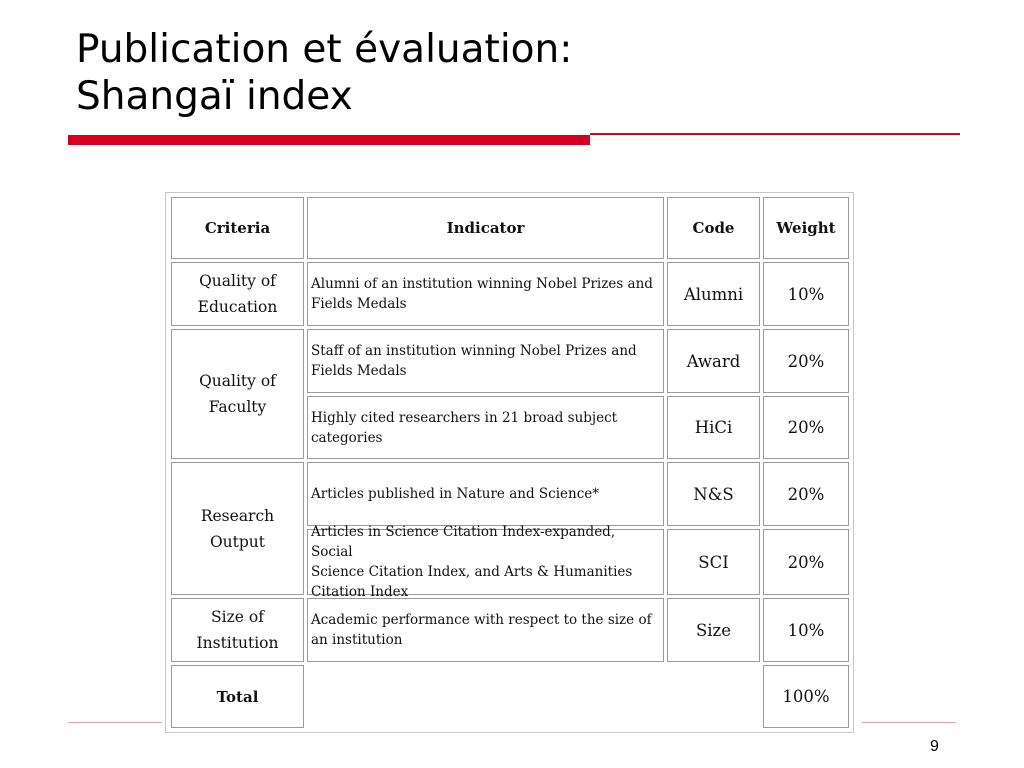 The width and height of the screenshot is (1024, 768). Describe the element at coordinates (214, 96) in the screenshot. I see `slide-title-line-2: Shangaï index` at that location.